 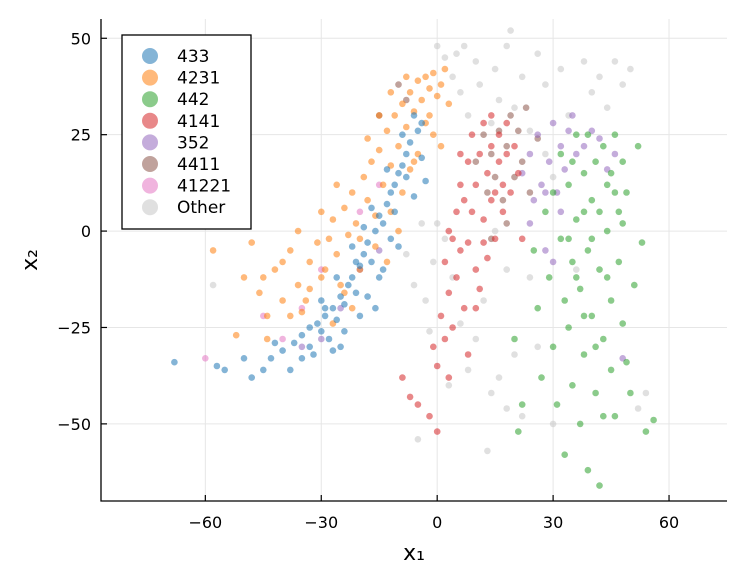 I want to click on legend-label: 4231, so click(x=198, y=79).